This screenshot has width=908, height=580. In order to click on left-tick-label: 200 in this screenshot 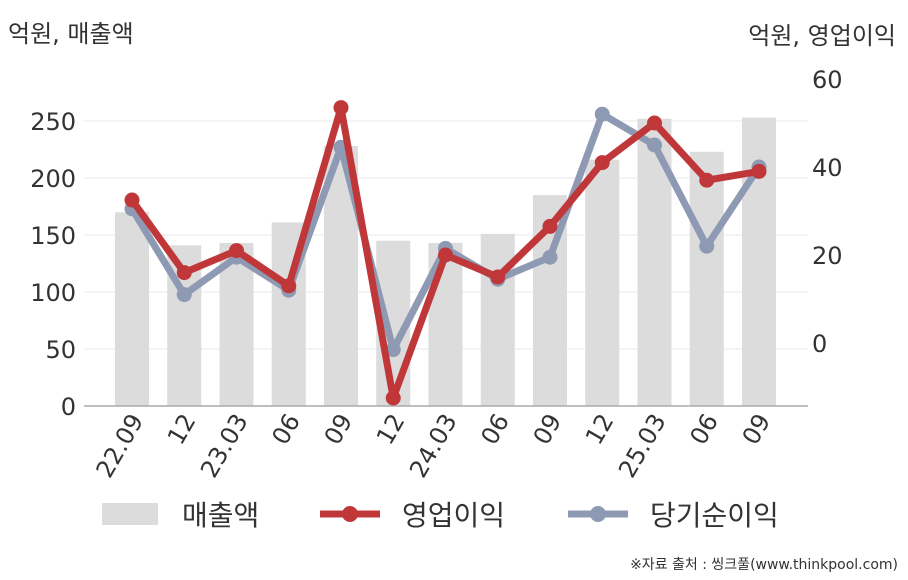, I will do `click(53, 179)`.